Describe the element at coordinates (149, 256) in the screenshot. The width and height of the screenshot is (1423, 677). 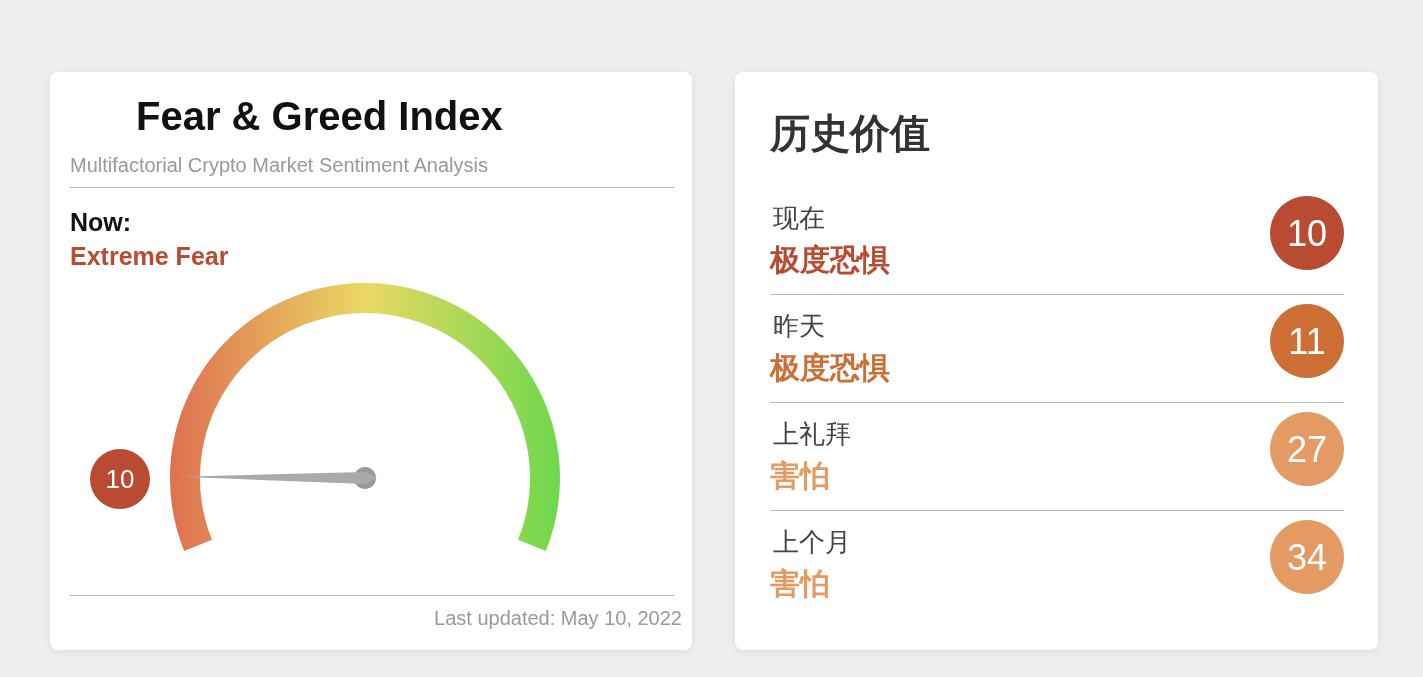
I see `text: Extreme Fear` at that location.